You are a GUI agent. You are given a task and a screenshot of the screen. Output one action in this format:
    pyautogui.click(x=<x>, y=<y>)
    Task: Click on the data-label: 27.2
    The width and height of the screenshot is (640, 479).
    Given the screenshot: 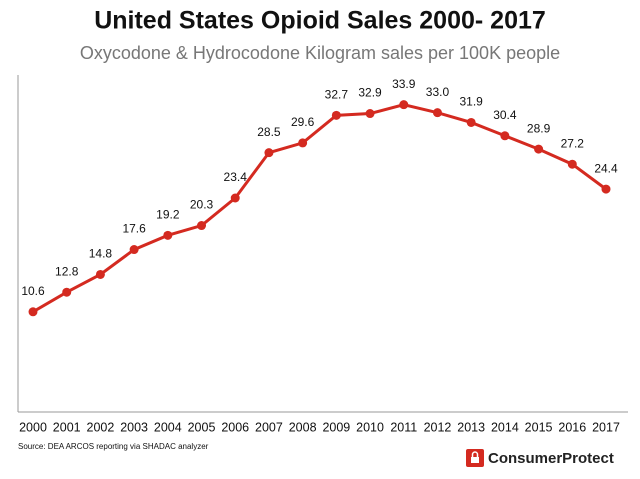 What is the action you would take?
    pyautogui.click(x=573, y=143)
    